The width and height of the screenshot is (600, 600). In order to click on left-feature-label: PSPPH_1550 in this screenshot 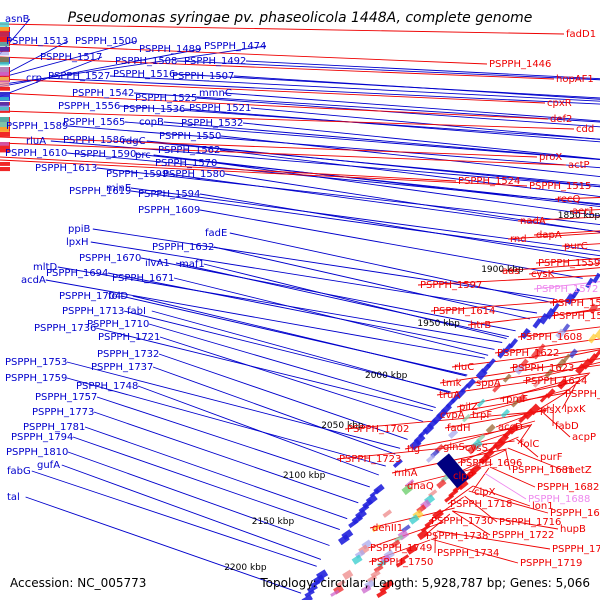, I will do `click(190, 136)`.